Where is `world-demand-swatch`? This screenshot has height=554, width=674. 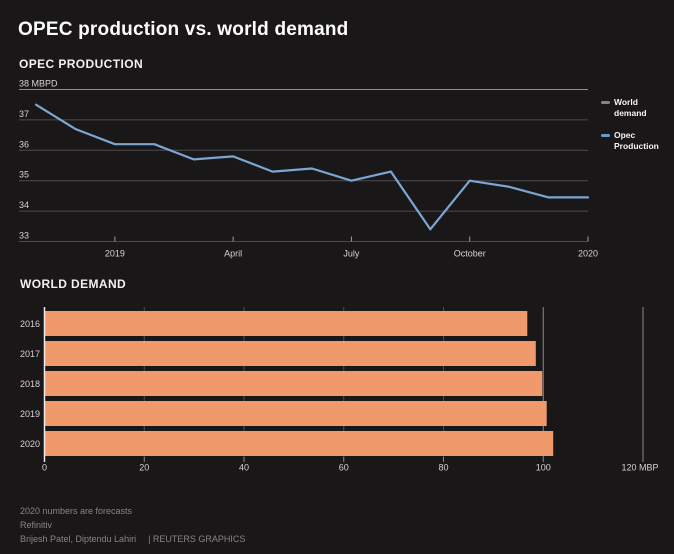 world-demand-swatch is located at coordinates (605, 102).